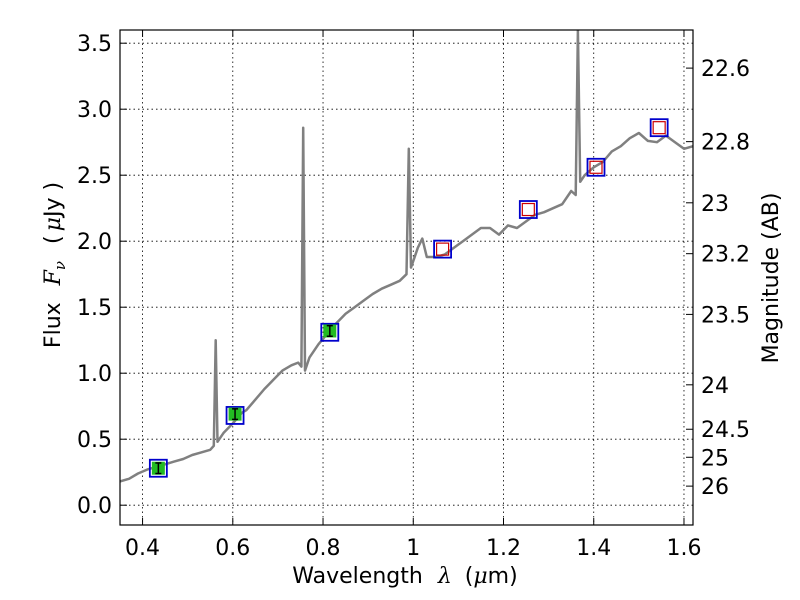  I want to click on y-tick-label: 0.0, so click(94, 506).